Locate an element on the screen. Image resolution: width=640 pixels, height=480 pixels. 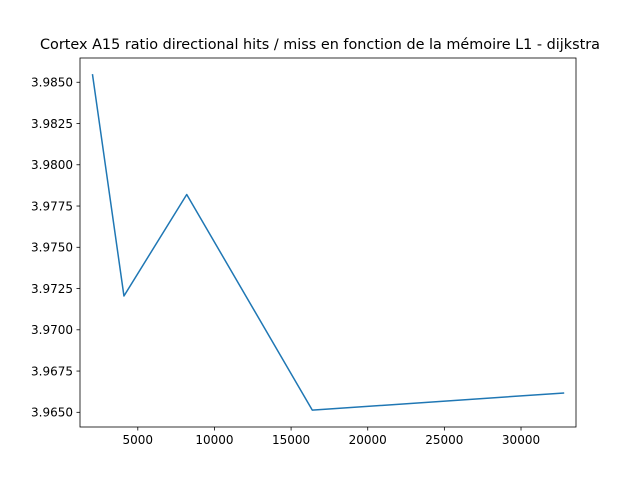
x-tick-label: 25000 is located at coordinates (444, 440).